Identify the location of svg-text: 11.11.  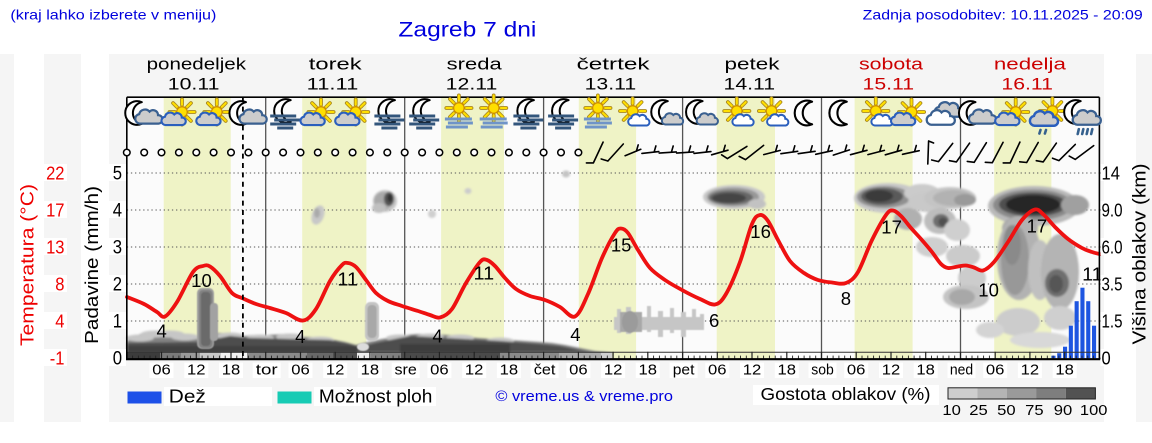
(333, 84).